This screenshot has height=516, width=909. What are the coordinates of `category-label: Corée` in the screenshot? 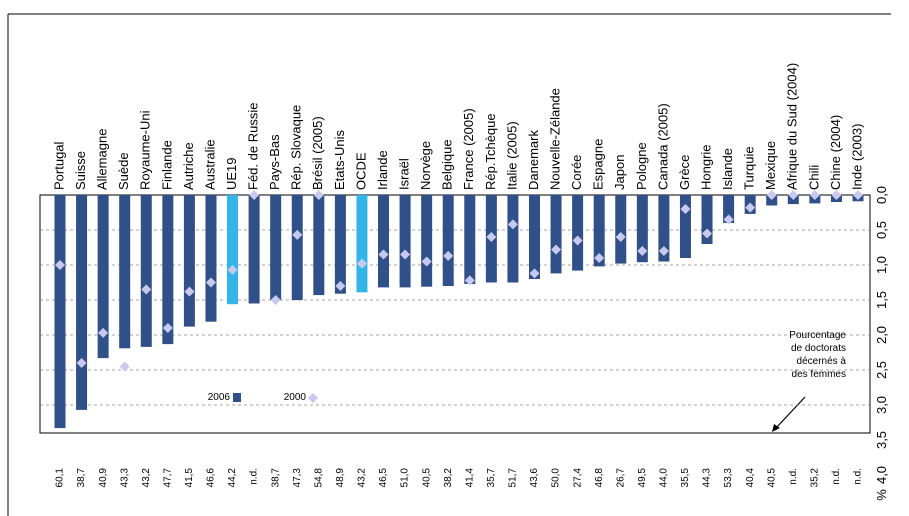 It's located at (576, 172).